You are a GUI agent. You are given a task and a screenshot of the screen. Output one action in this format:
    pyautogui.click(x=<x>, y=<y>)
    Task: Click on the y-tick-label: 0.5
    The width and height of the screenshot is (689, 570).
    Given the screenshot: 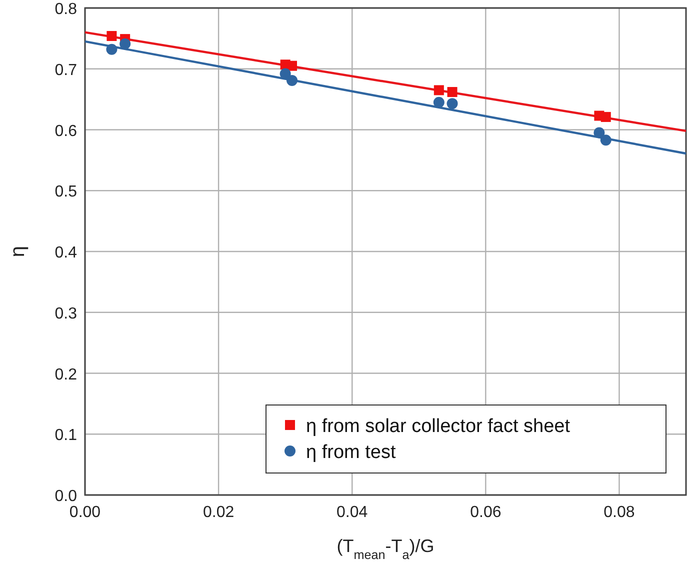 What is the action you would take?
    pyautogui.click(x=66, y=192)
    